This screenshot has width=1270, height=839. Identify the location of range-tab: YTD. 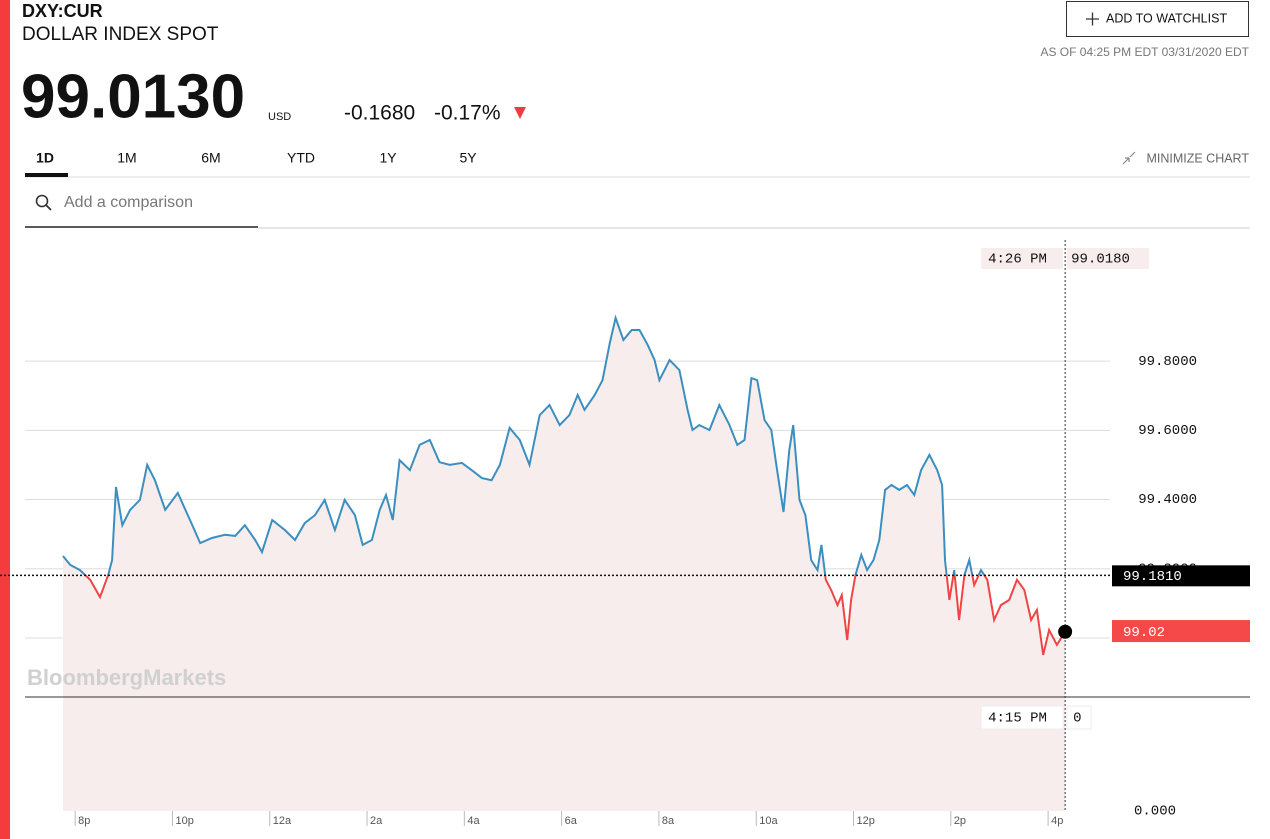
(301, 158).